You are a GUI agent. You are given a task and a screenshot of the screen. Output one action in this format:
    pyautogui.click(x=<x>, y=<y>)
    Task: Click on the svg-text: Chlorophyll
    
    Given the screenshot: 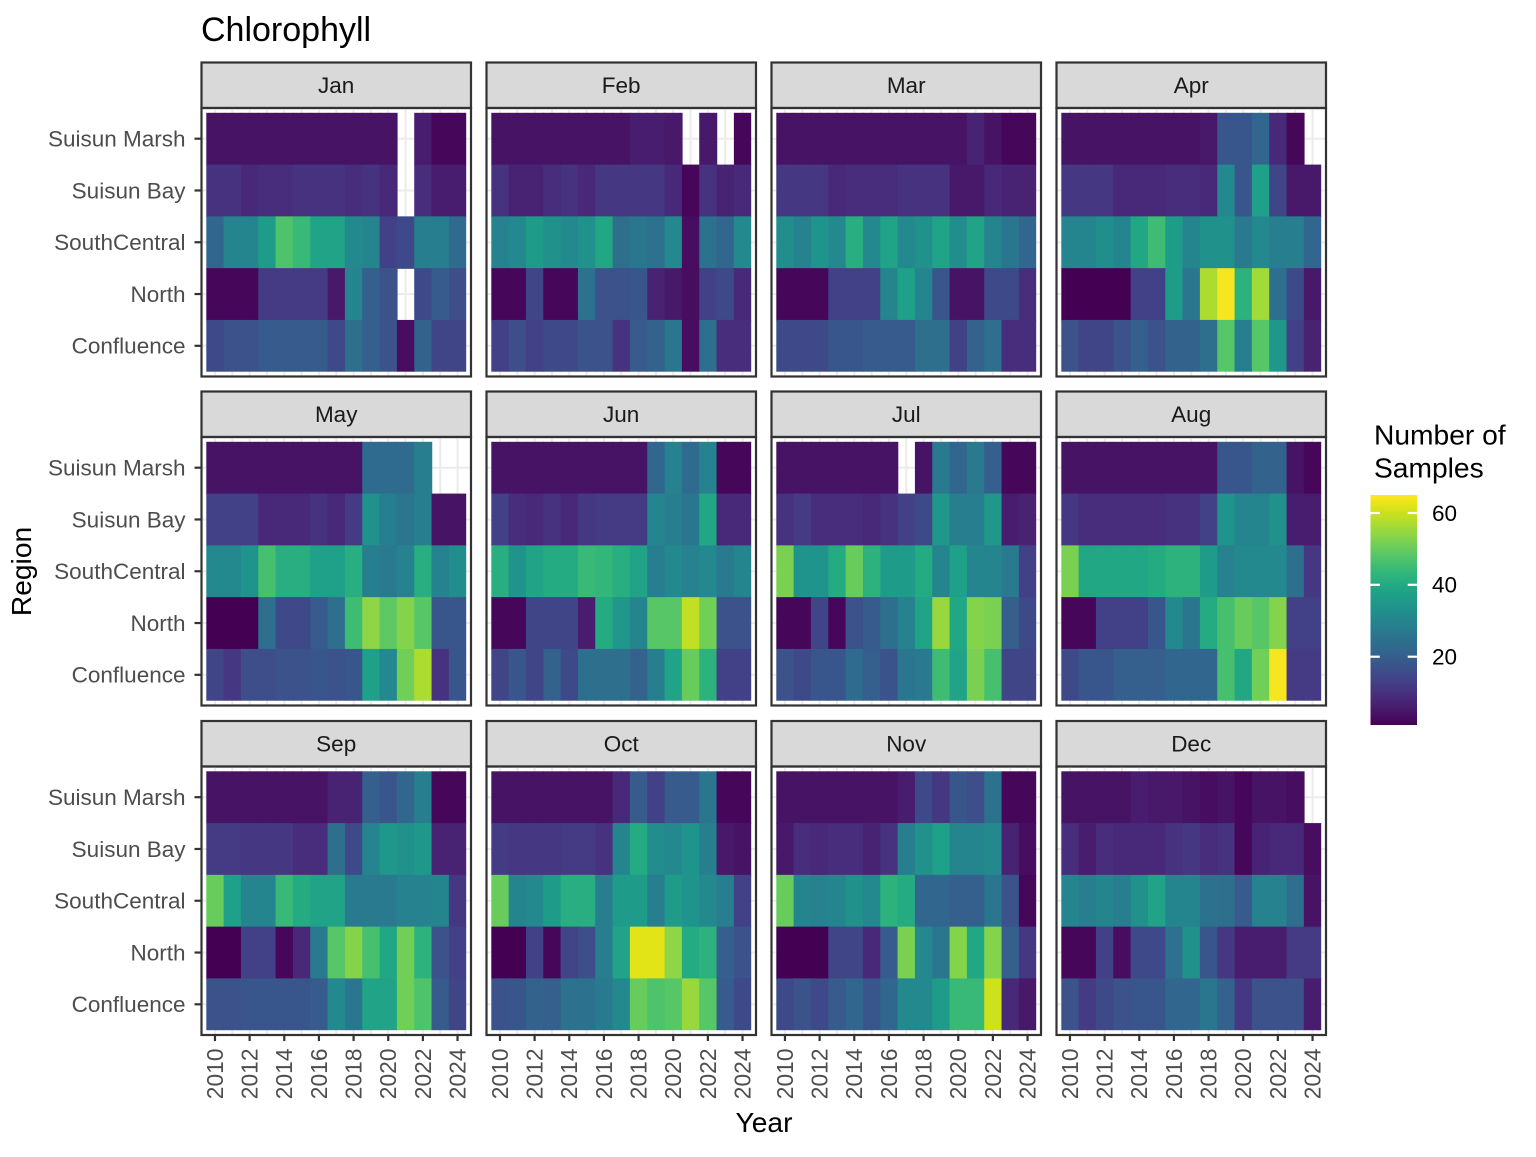 What is the action you would take?
    pyautogui.click(x=286, y=30)
    